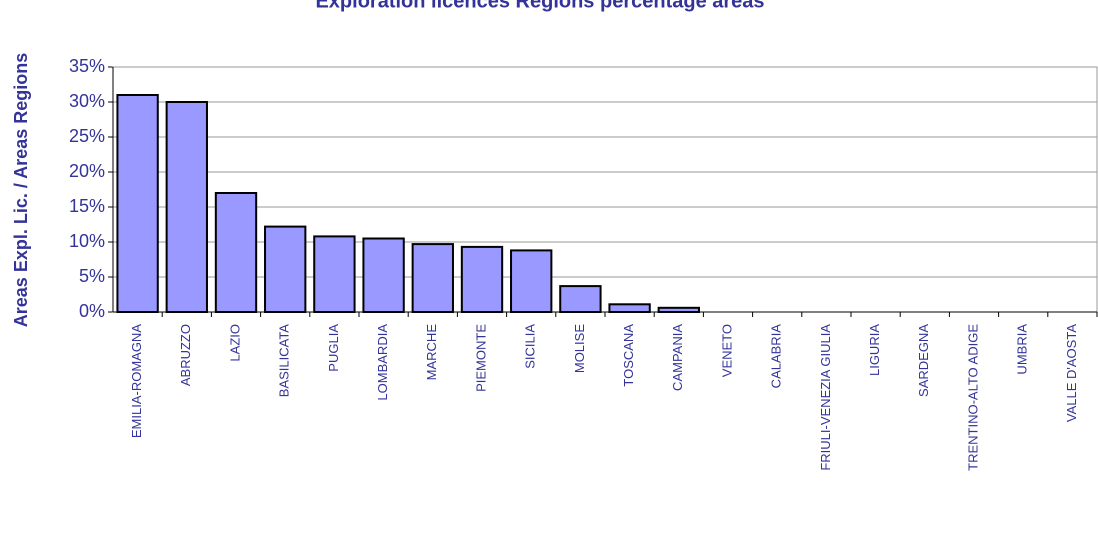 The image size is (1098, 533). I want to click on x-tick-label: LIGURIA, so click(874, 350).